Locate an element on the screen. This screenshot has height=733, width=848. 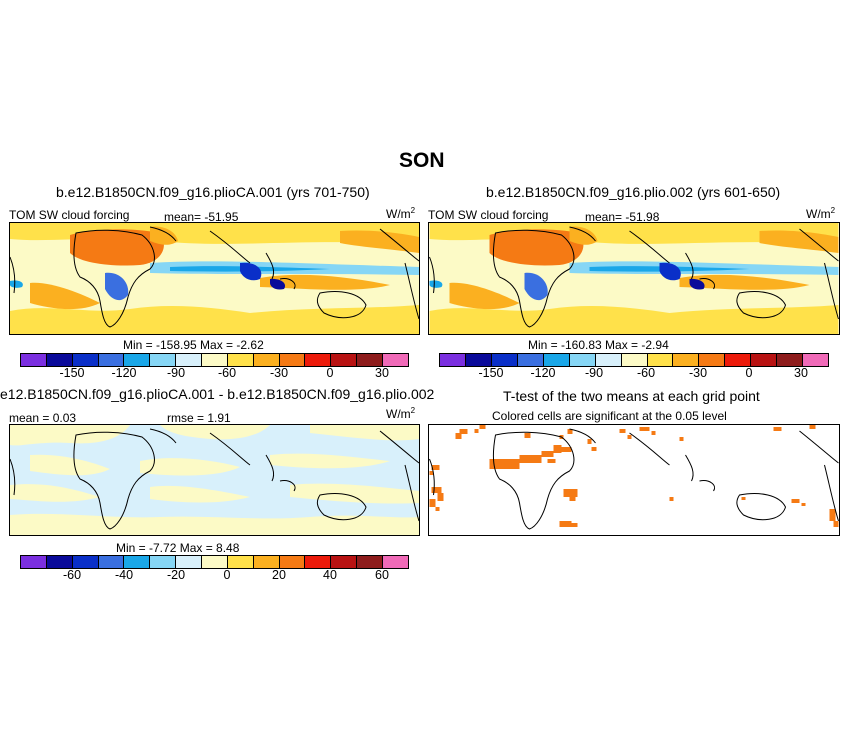
colorbar-tick: 60 is located at coordinates (382, 575).